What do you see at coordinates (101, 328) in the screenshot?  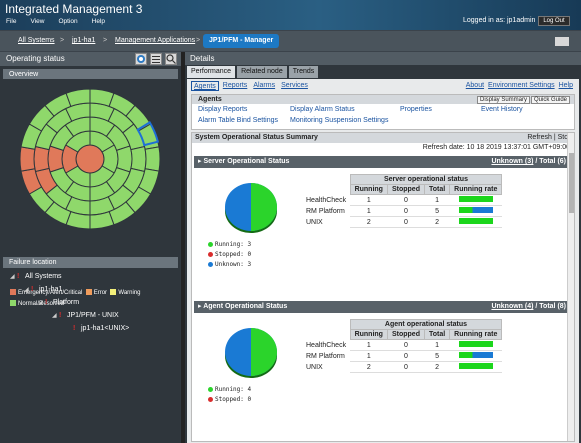 I see `tree-node-agent: ! jp1-ha1<UNIX>` at bounding box center [101, 328].